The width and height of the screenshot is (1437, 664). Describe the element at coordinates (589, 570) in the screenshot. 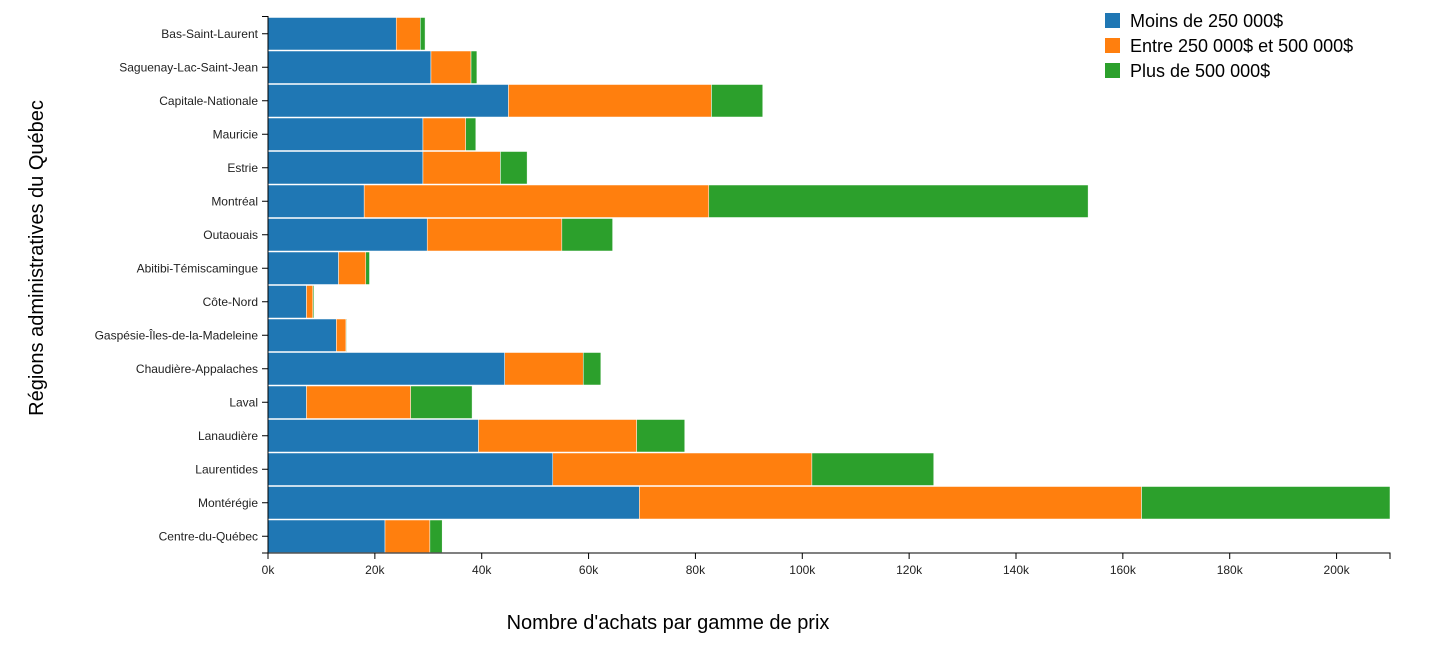

I see `x-tick-label: 60k` at that location.